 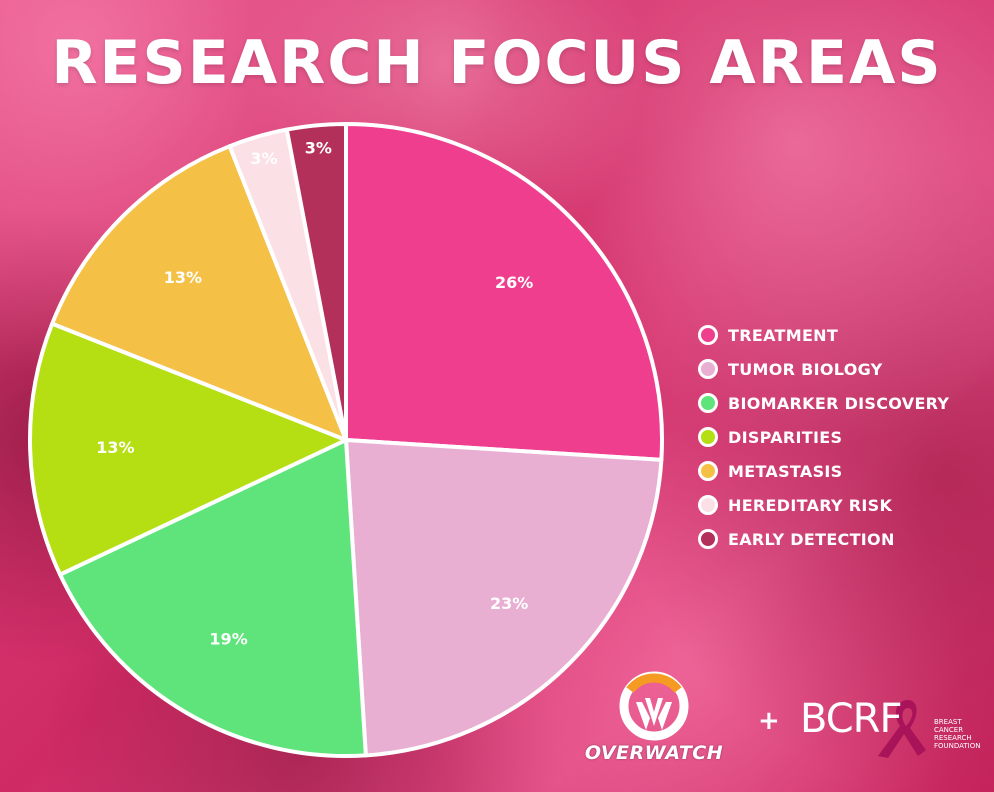 I want to click on bcrf-subtitle-line: BREAST, so click(x=948, y=722).